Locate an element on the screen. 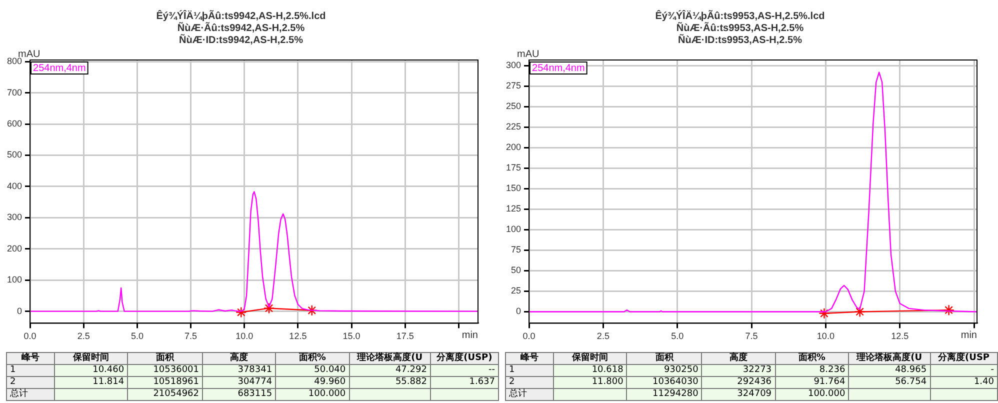 The image size is (998, 403). y-tick-label: 50 is located at coordinates (516, 270).